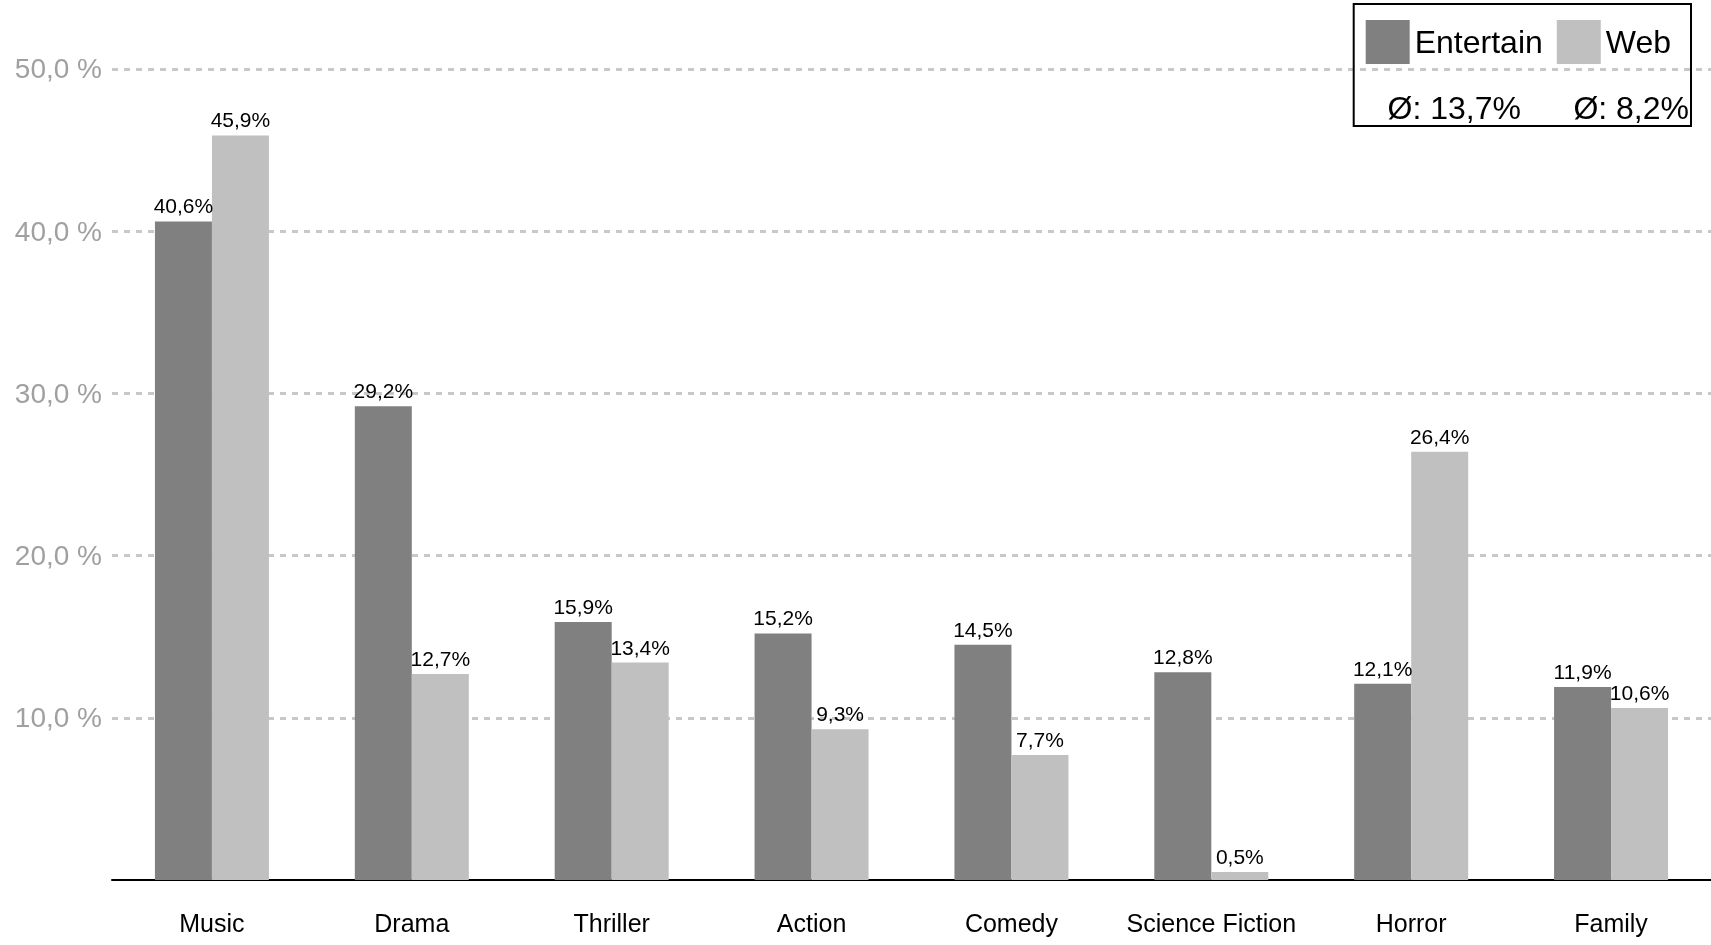 This screenshot has height=945, width=1711. Describe the element at coordinates (240, 120) in the screenshot. I see `data-label: 45,9%` at that location.